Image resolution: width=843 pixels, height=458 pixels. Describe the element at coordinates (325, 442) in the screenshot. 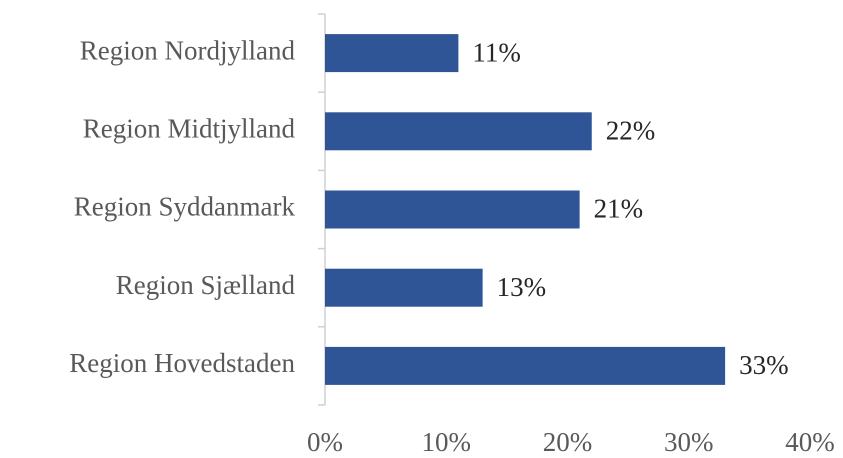

I see `x-tick-label: 0%` at that location.